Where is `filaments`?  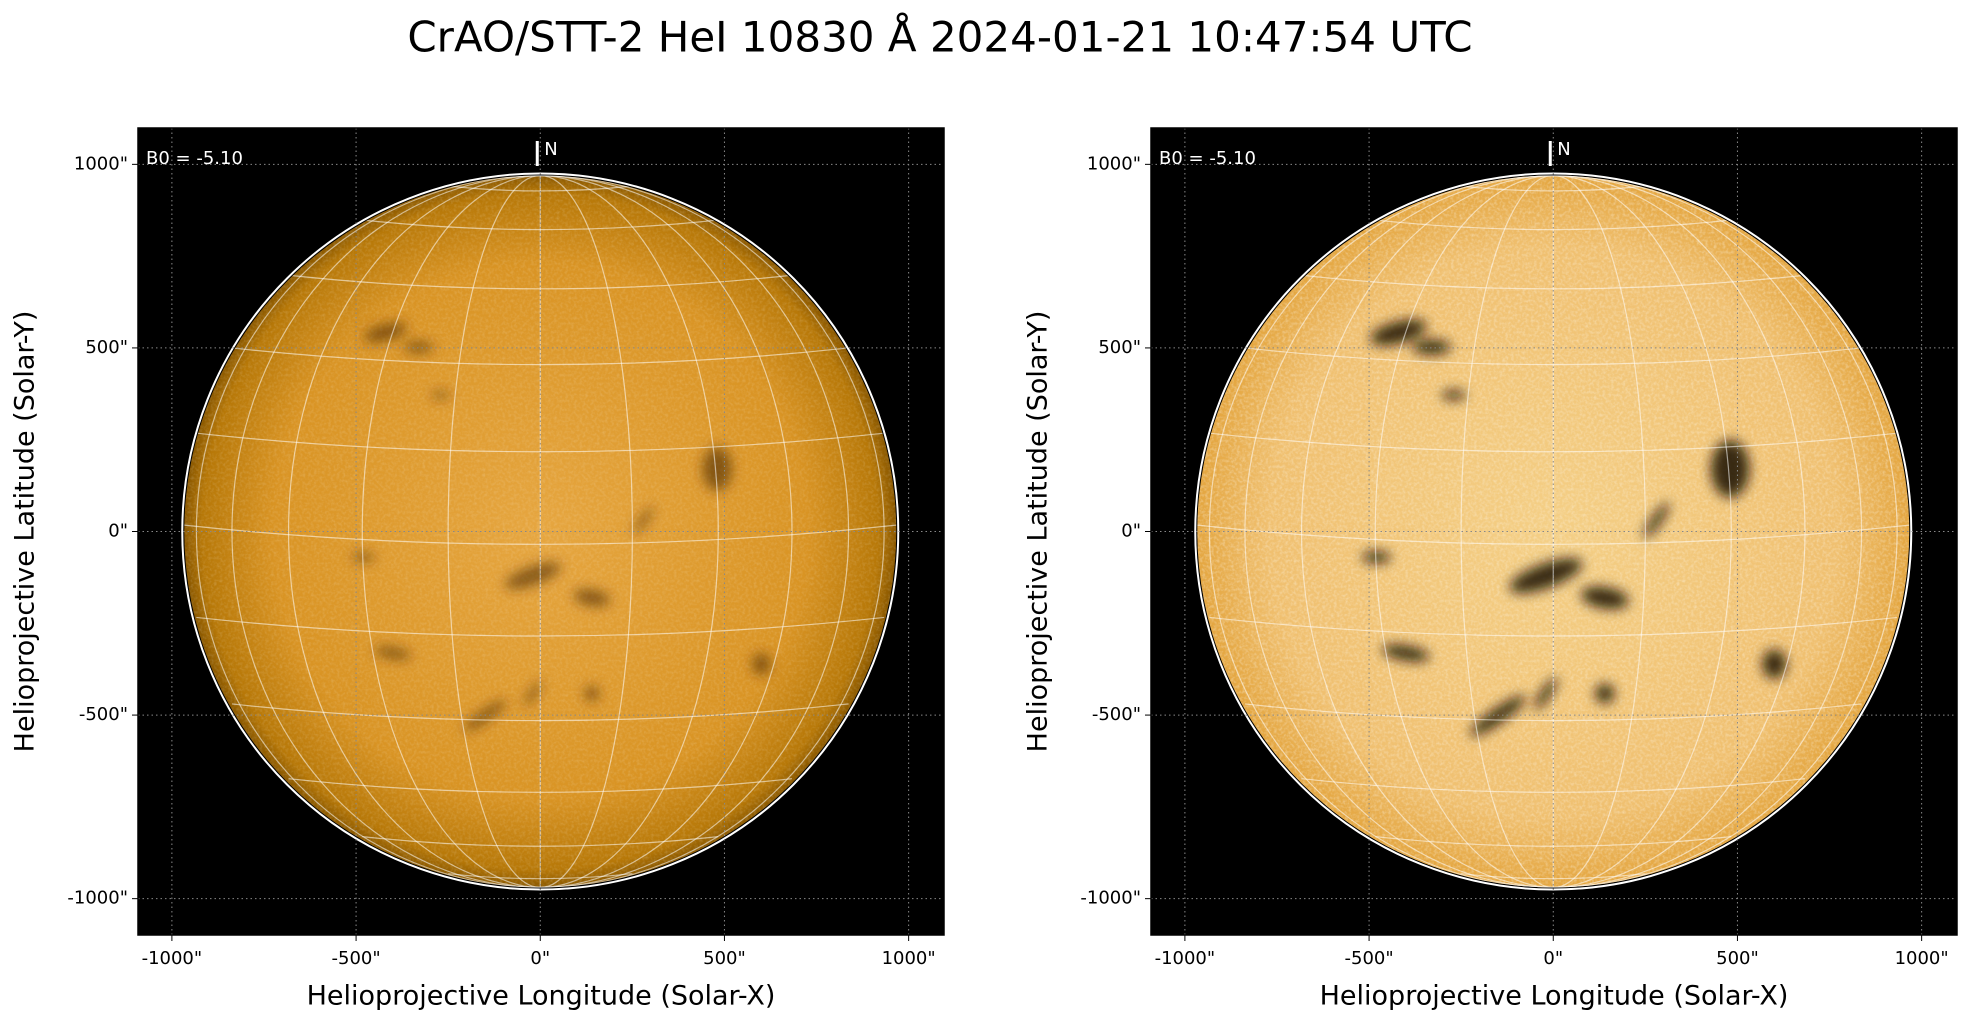 filaments is located at coordinates (1574, 527).